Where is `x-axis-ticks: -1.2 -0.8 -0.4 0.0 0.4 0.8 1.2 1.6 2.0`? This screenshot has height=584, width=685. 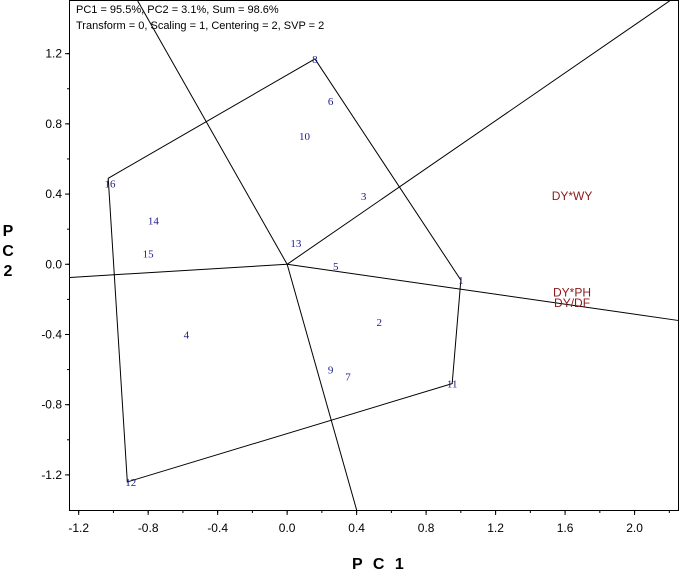
x-axis-ticks: -1.2 -0.8 -0.4 0.0 0.4 0.8 1.2 1.6 2.0 is located at coordinates (369, 522).